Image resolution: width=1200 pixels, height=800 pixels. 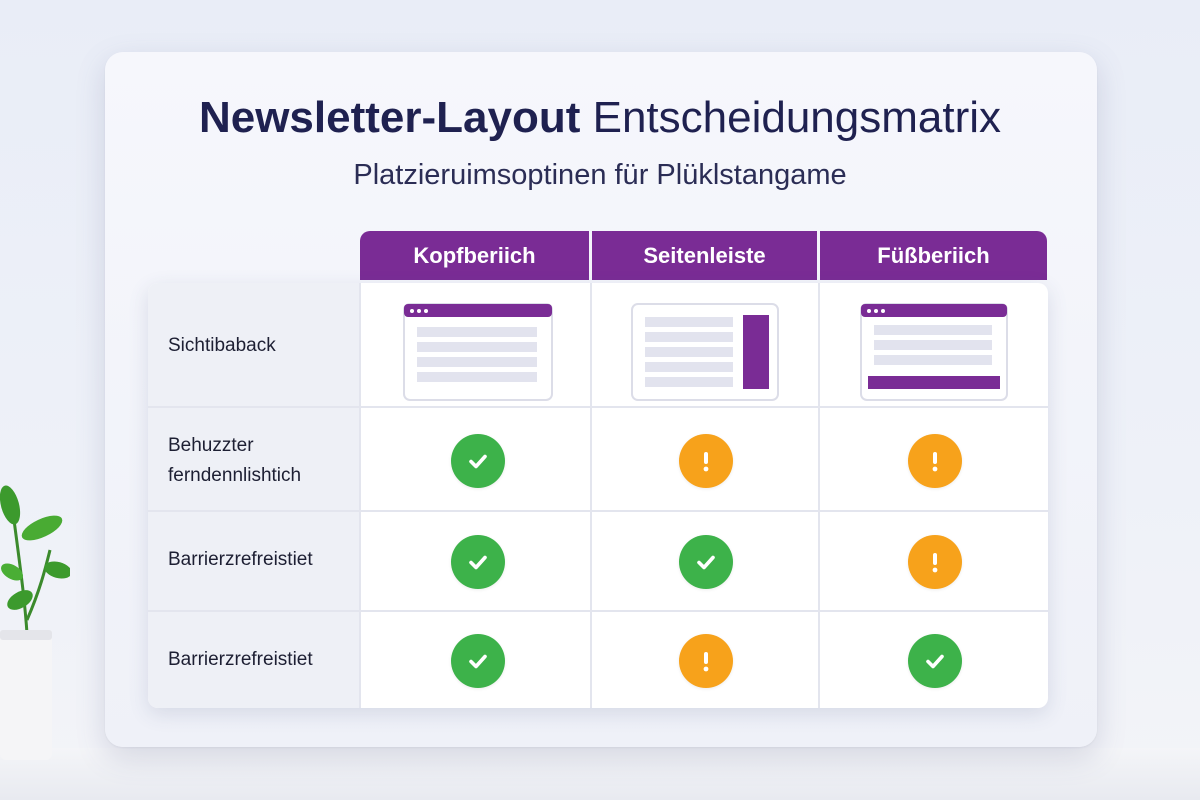 What do you see at coordinates (389, 117) in the screenshot?
I see `title-bold: Newsletter-Layout` at bounding box center [389, 117].